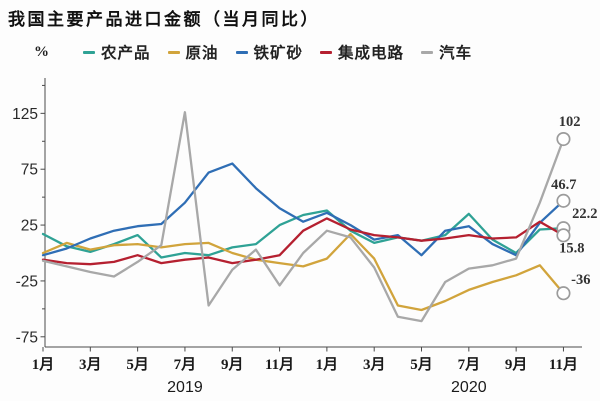 This screenshot has width=600, height=401. What do you see at coordinates (173, 52) in the screenshot?
I see `legend-dash-crude-oil` at bounding box center [173, 52].